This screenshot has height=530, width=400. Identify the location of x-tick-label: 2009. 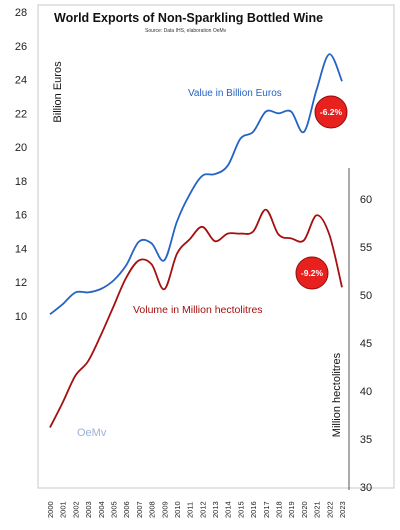
(164, 509).